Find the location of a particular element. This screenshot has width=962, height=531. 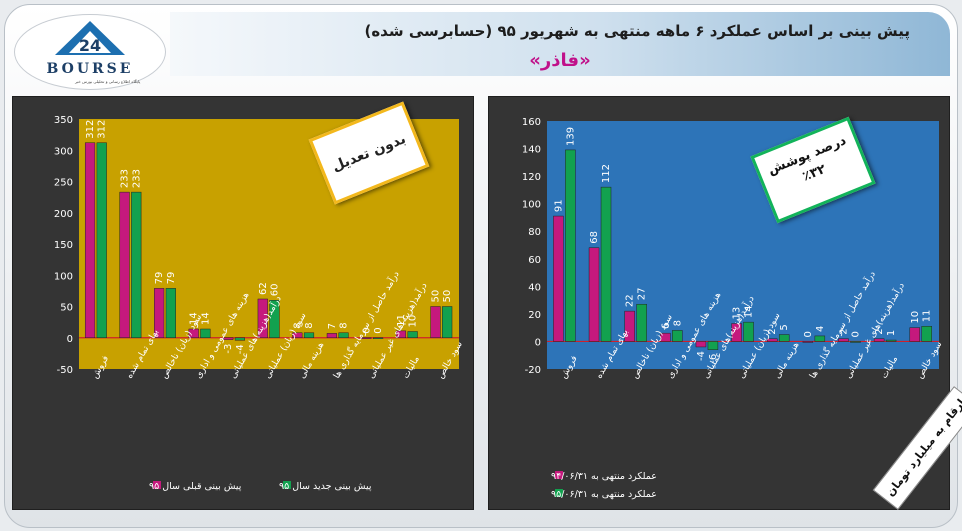

data-label: 5 is located at coordinates (784, 327).